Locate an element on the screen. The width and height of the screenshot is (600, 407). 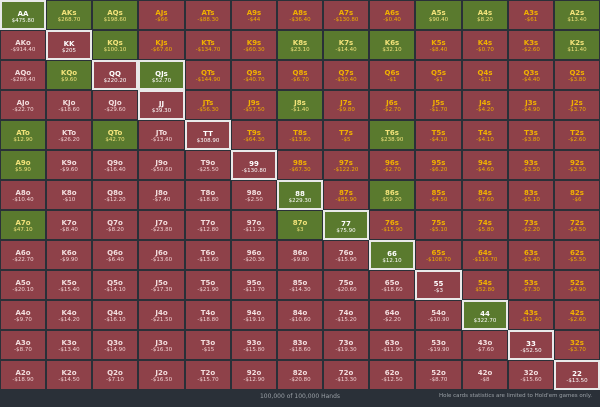
hand-cell: 94s -$4.60 is located at coordinates (485, 165).